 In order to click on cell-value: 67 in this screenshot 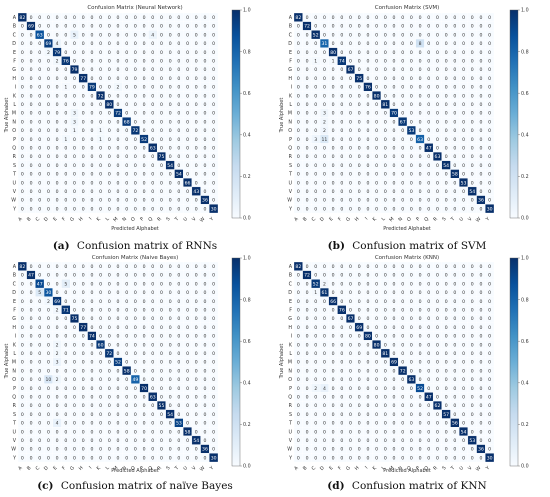, I will do `click(351, 70)`.